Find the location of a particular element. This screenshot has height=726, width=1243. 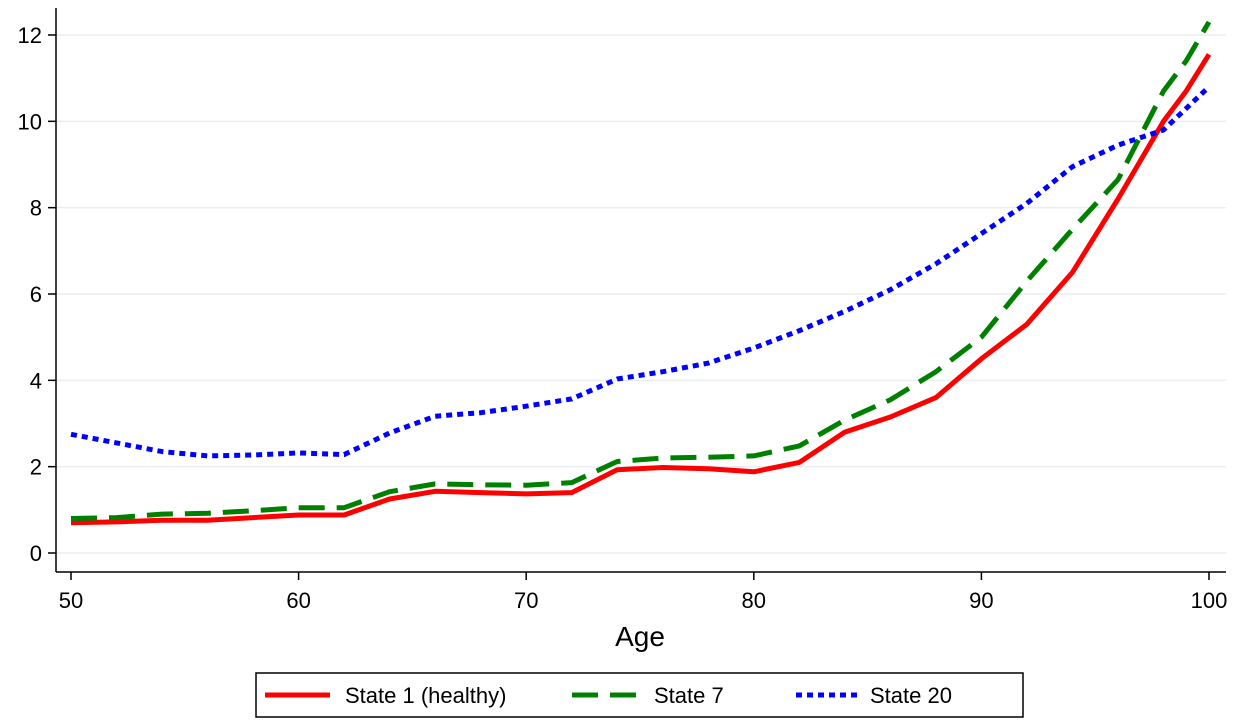

legend-box is located at coordinates (639, 695).